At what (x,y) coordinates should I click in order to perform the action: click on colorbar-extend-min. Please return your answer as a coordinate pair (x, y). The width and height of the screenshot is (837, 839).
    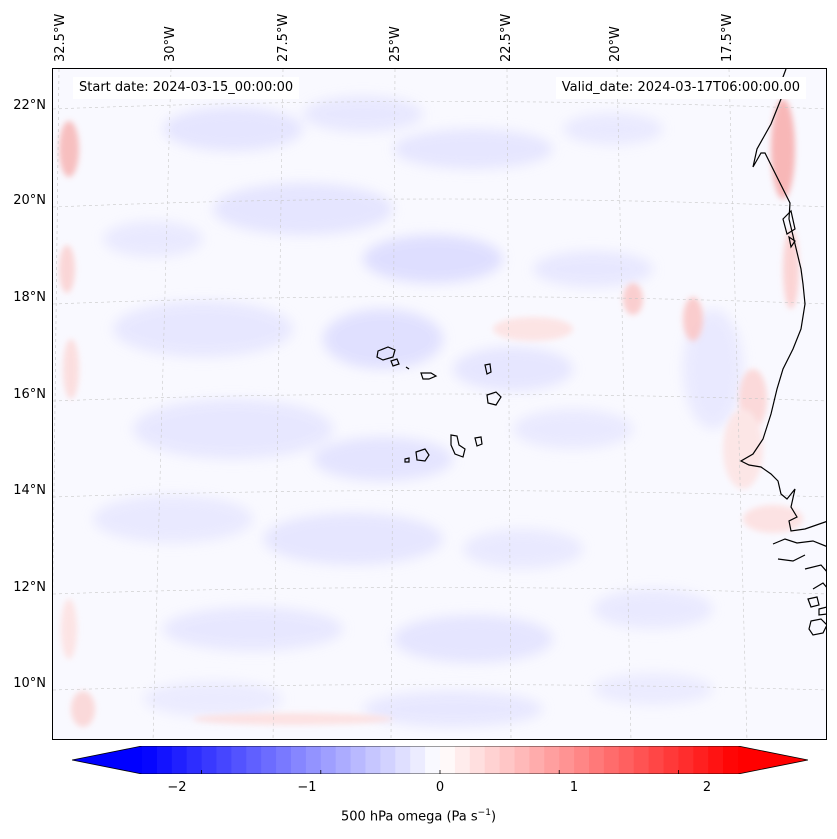
    Looking at the image, I should click on (107, 760).